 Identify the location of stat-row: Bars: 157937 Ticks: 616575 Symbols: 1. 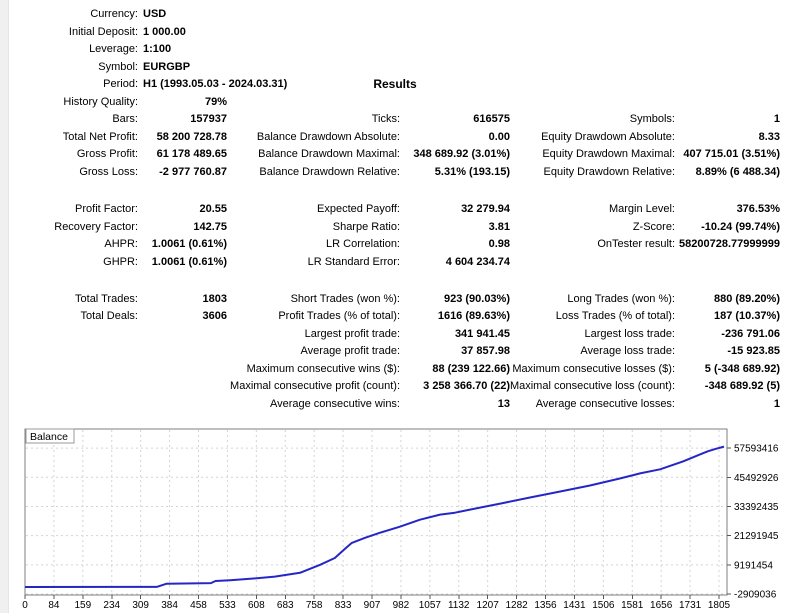
(391, 119).